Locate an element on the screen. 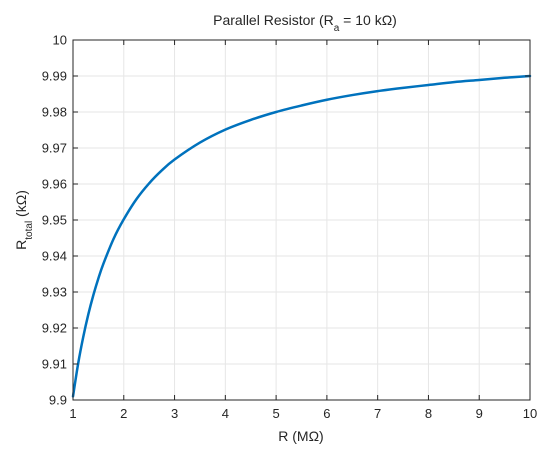  x-tick-label: 7 is located at coordinates (377, 413).